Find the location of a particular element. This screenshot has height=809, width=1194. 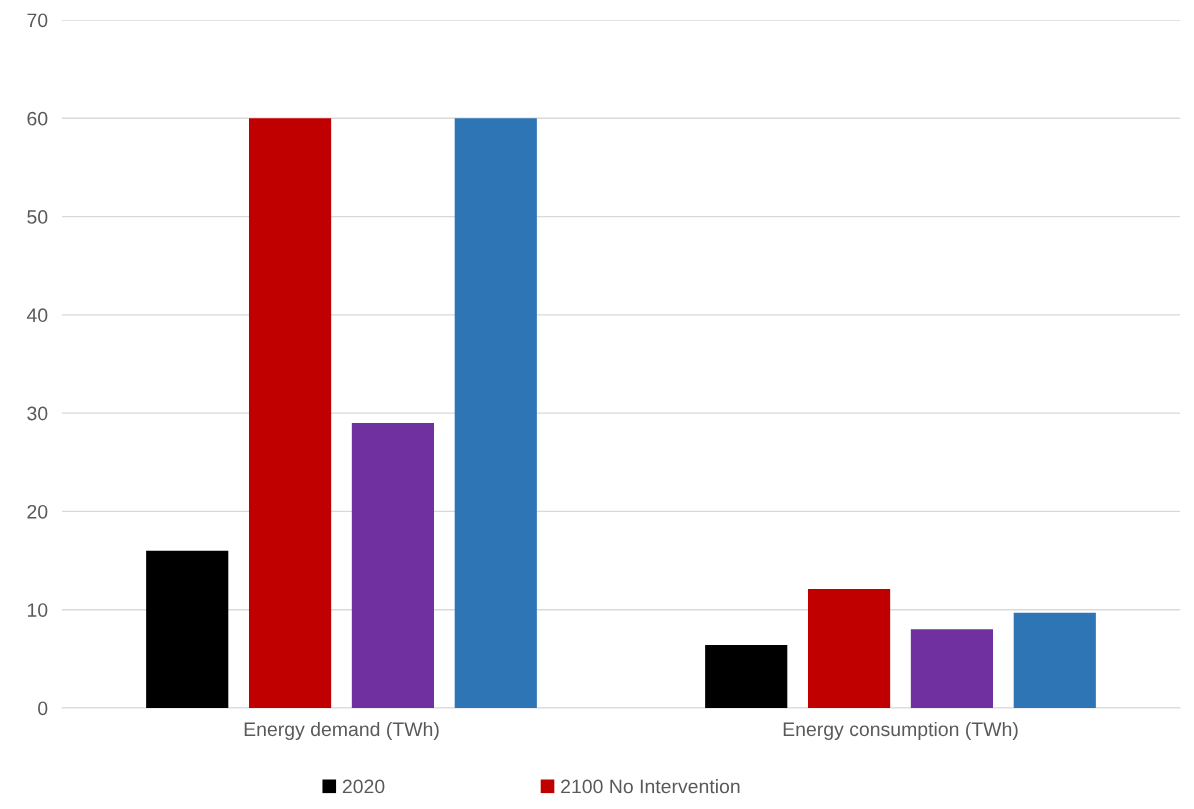

x-tick-label: Energy demand (TWh) is located at coordinates (341, 731).